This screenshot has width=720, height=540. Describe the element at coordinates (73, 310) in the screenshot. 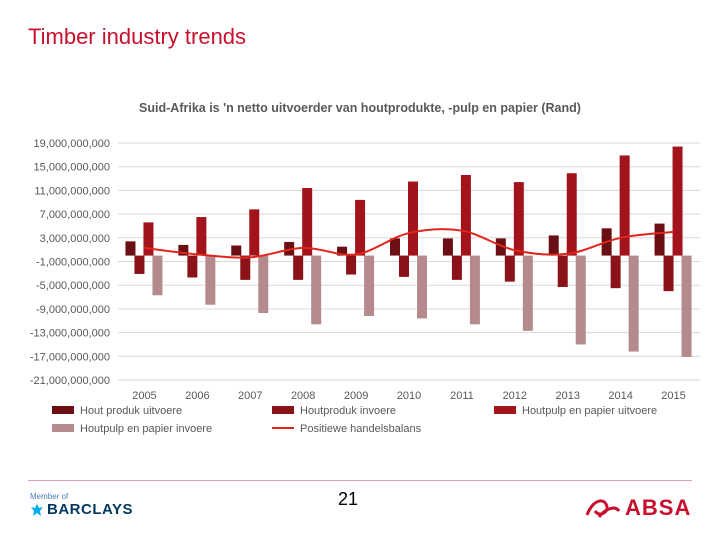

I see `y-tick-label: -9,000,000,000` at that location.